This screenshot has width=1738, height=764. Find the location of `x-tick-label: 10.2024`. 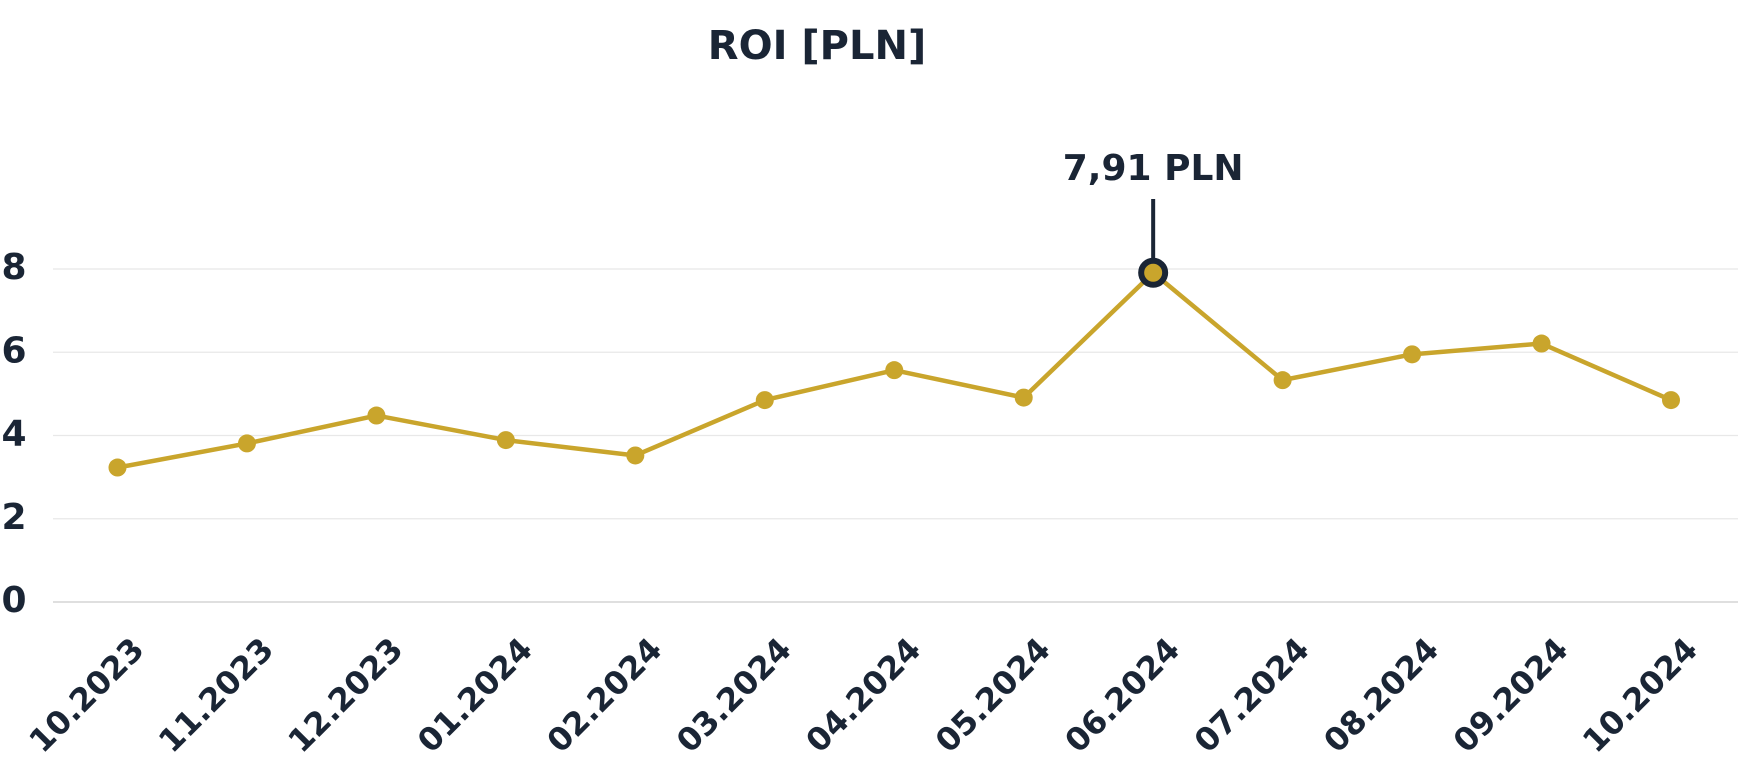

x-tick-label: 10.2024 is located at coordinates (1640, 695).